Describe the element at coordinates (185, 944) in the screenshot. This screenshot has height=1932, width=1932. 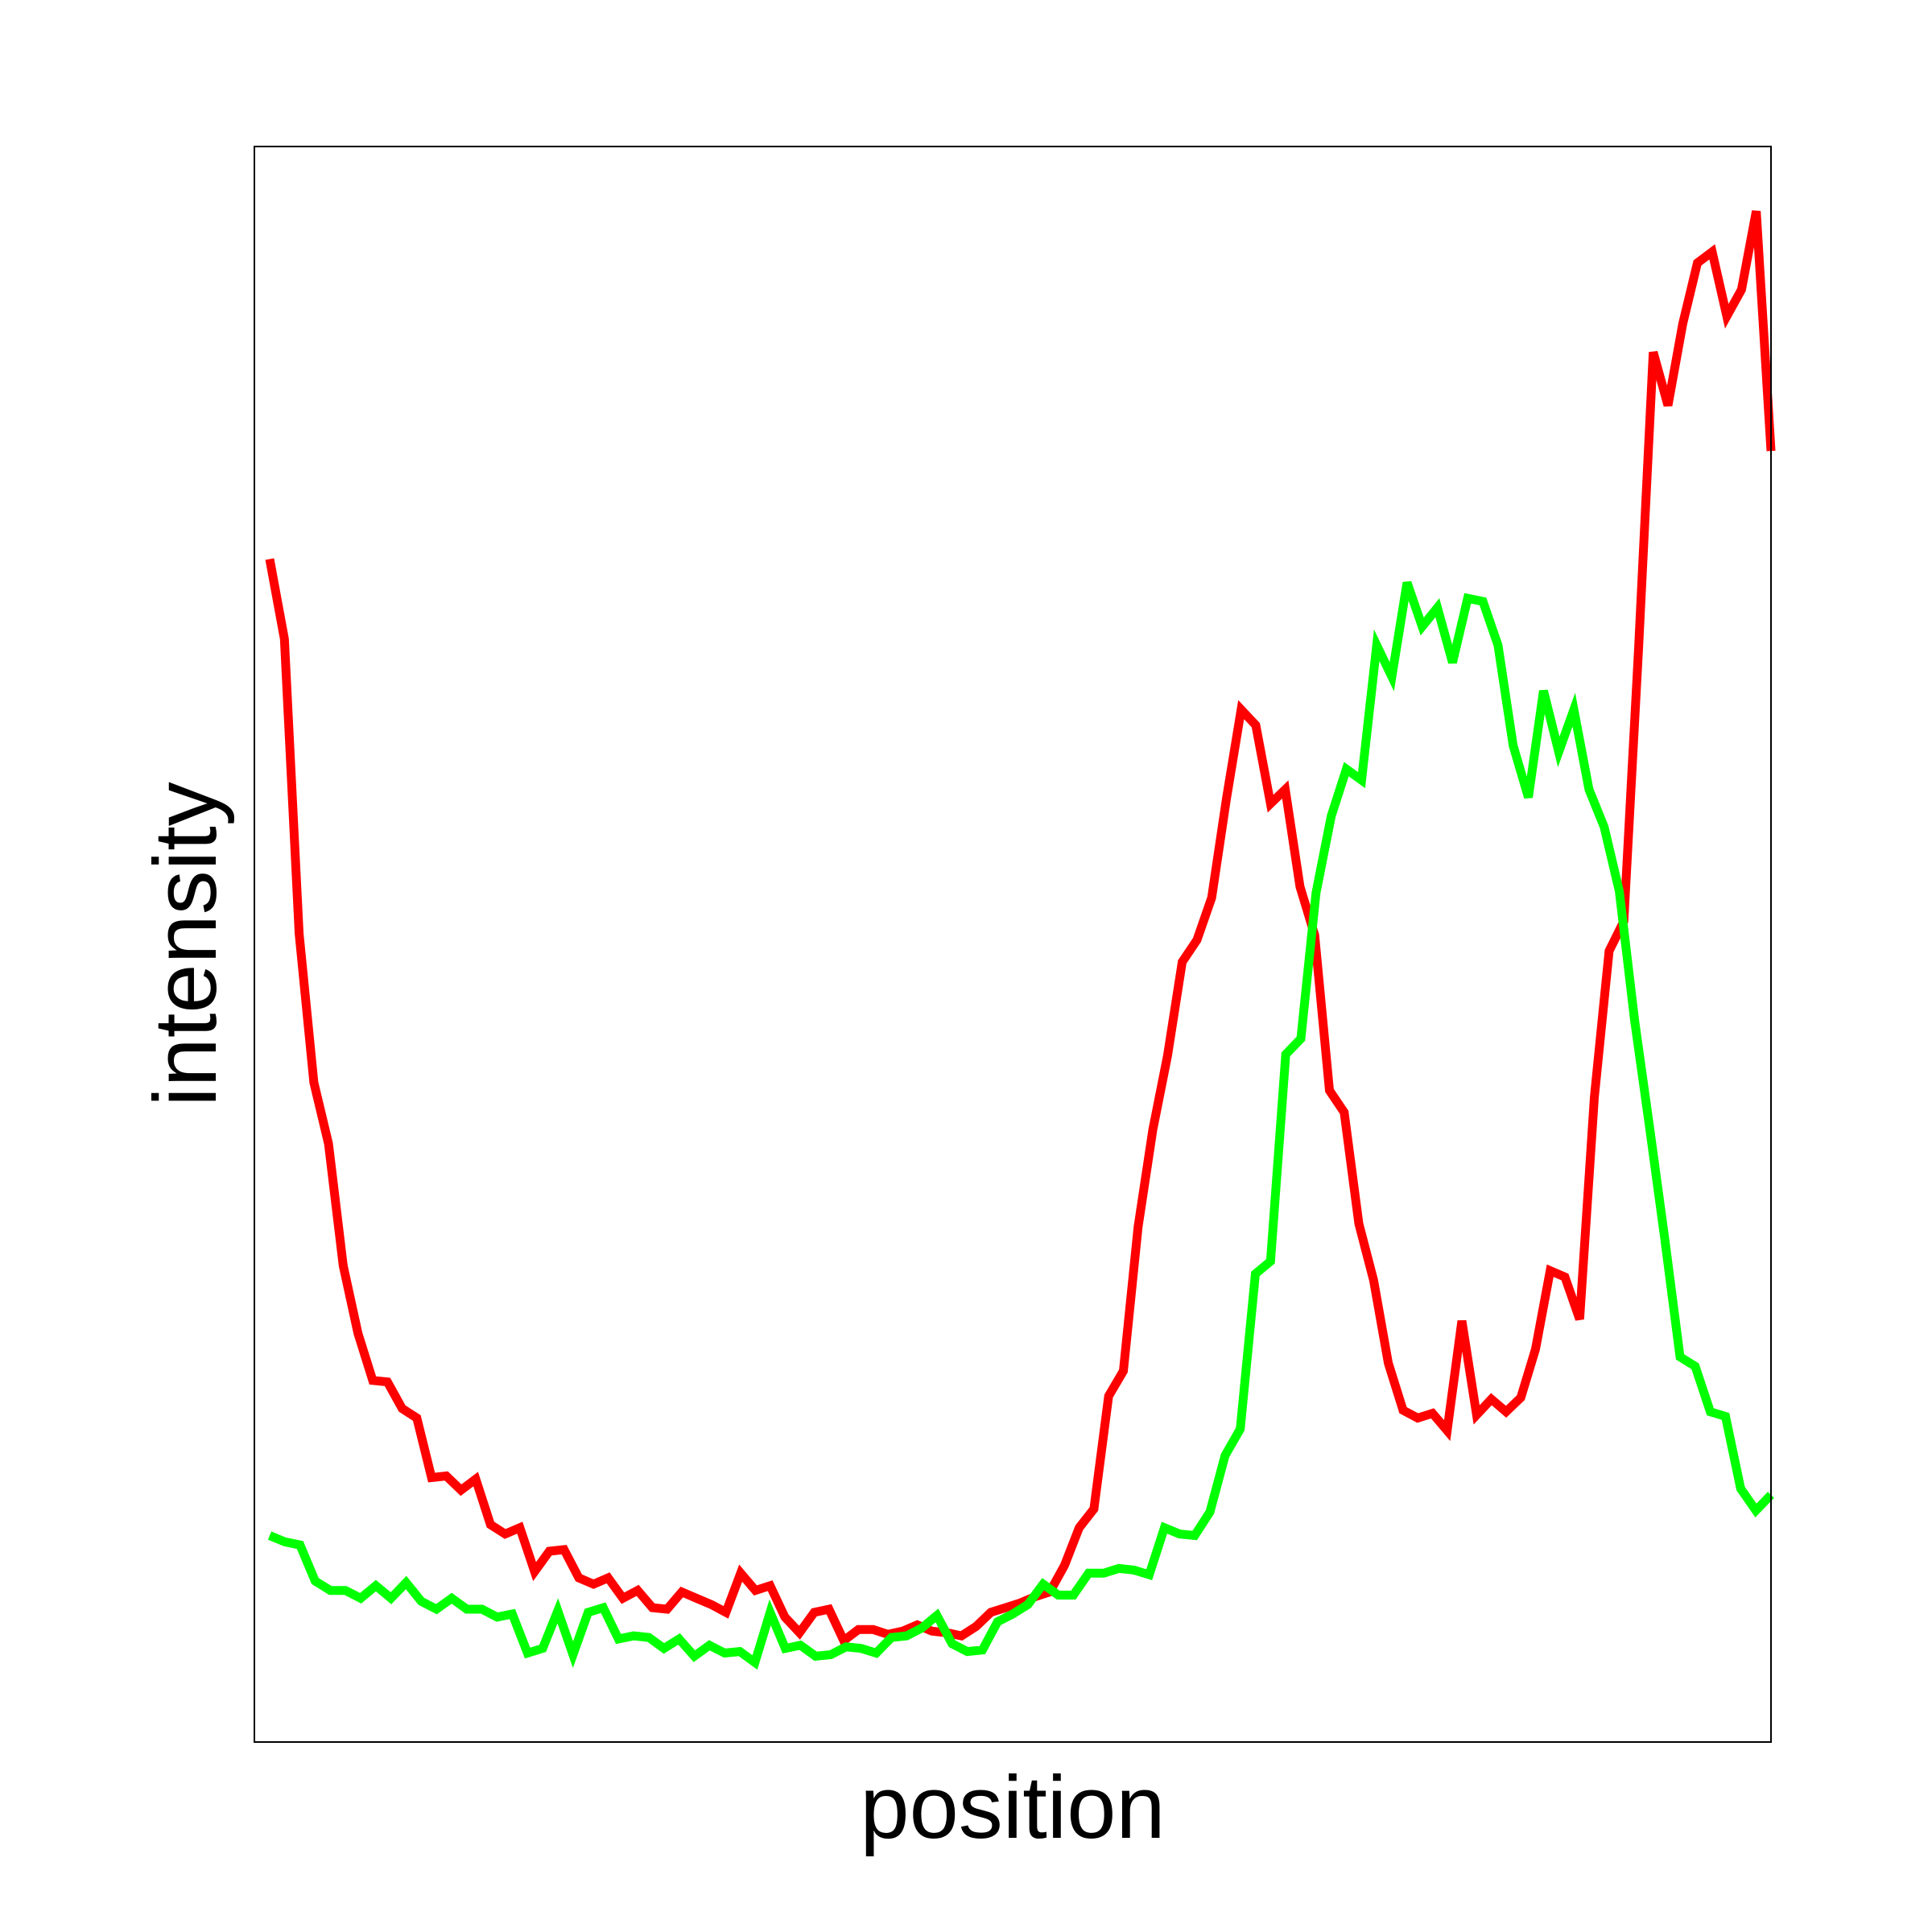
I see `y-axis-label: intensity` at that location.